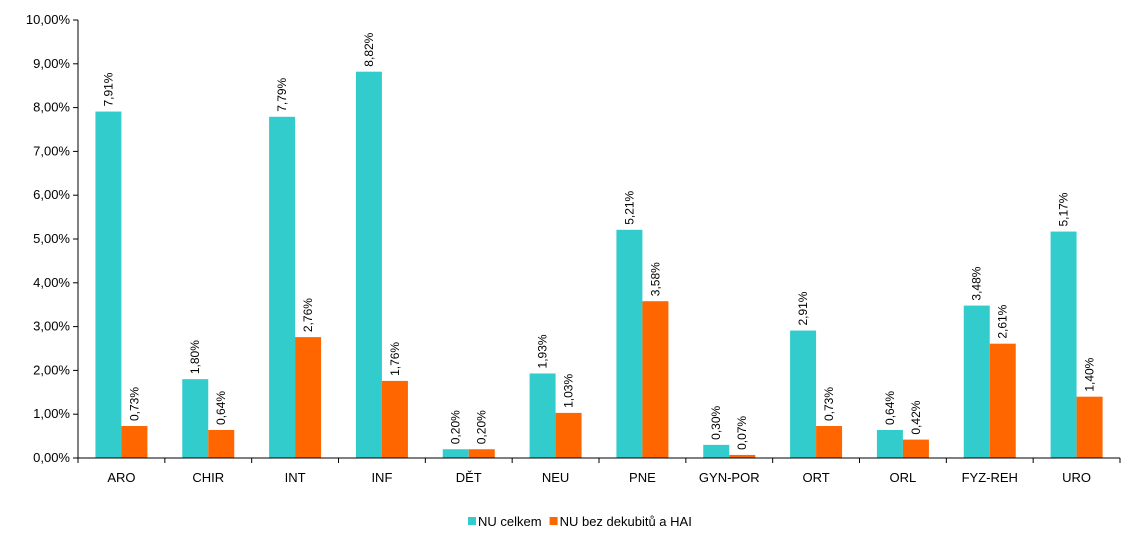 This screenshot has width=1128, height=534. What do you see at coordinates (815, 477) in the screenshot?
I see `x-tick-label: ORT` at bounding box center [815, 477].